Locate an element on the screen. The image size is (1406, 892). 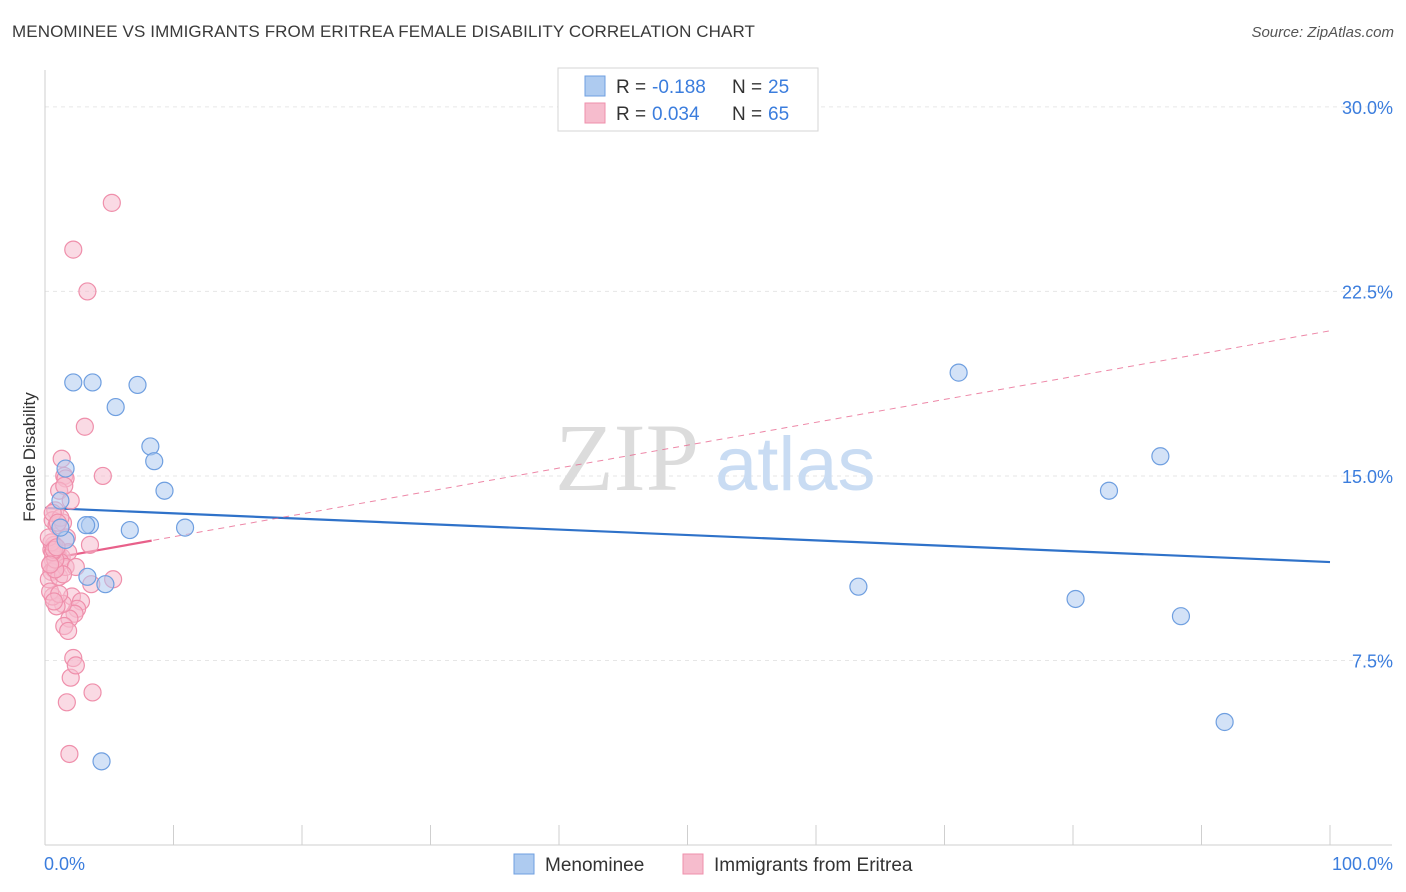
trend-line-menominee is located at coordinates (687, 535).